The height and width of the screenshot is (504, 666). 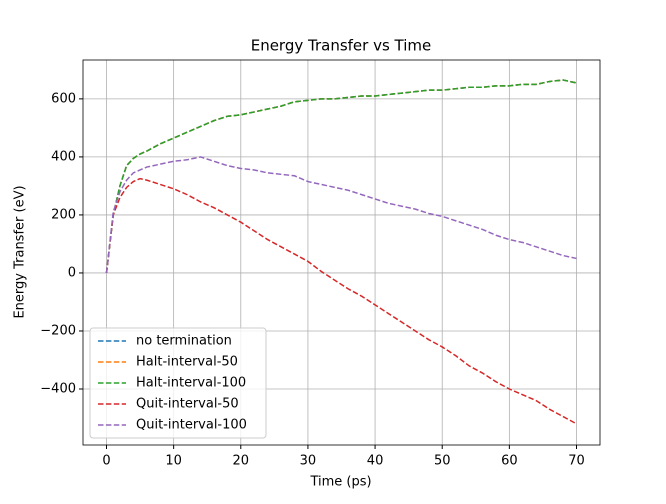 What do you see at coordinates (173, 461) in the screenshot?
I see `x-tick-label: 10` at bounding box center [173, 461].